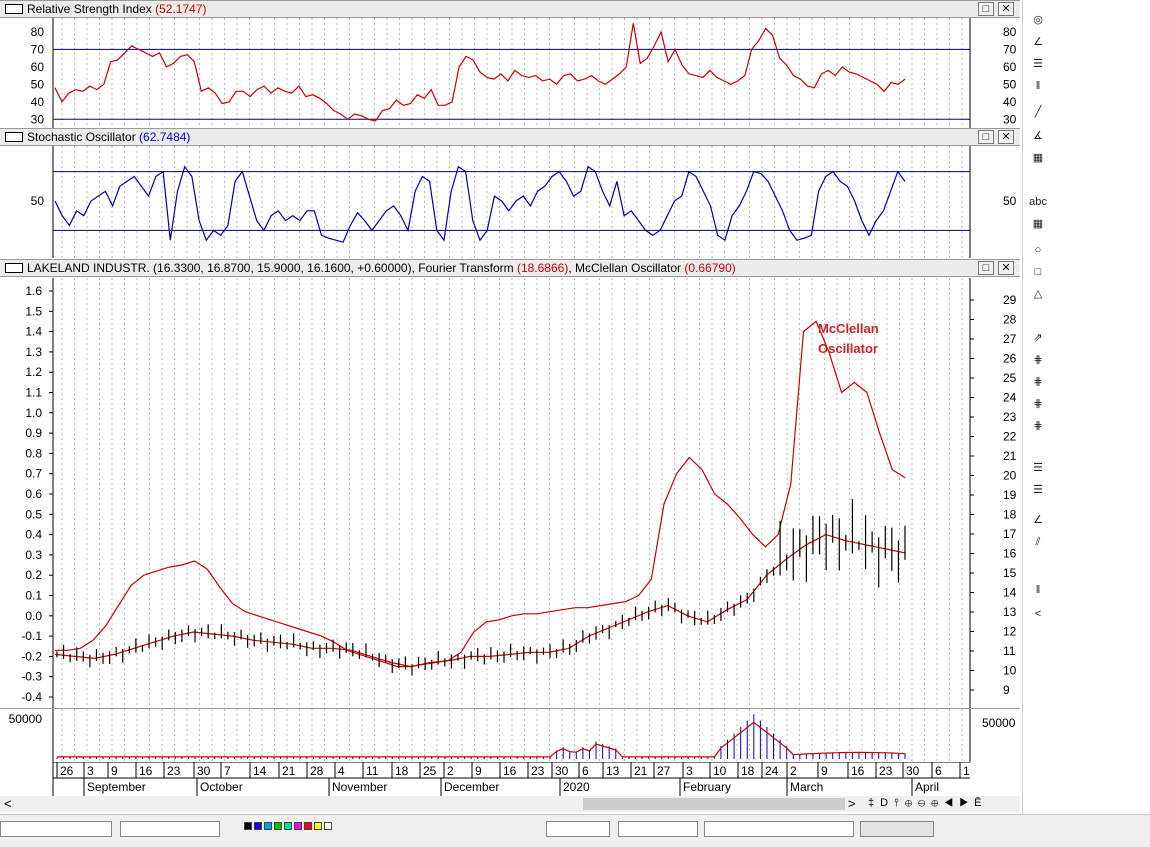 This screenshot has height=847, width=1150. What do you see at coordinates (1038, 136) in the screenshot?
I see `speed-lines-icon: ∡` at bounding box center [1038, 136].